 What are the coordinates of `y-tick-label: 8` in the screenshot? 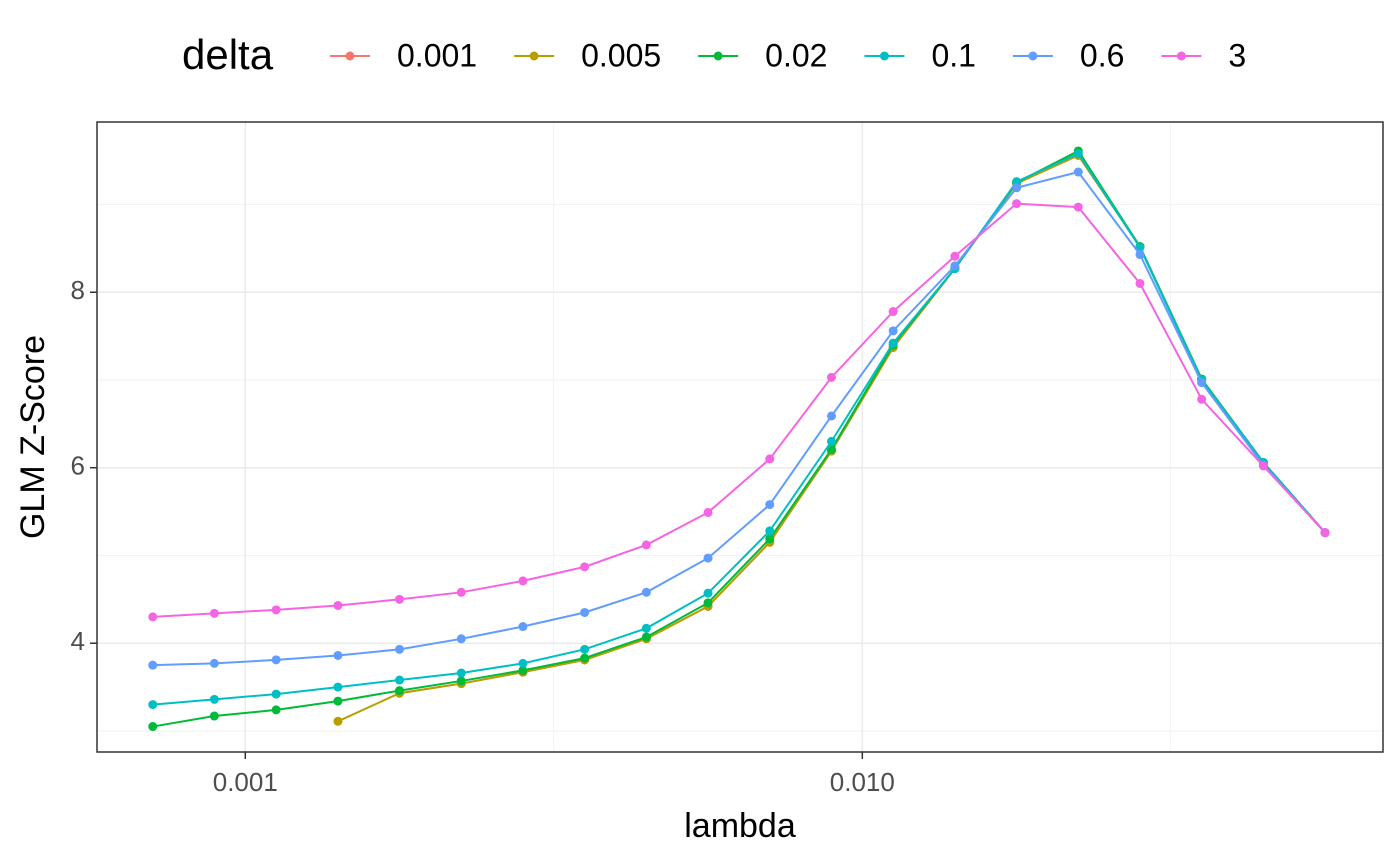 It's located at (78, 290).